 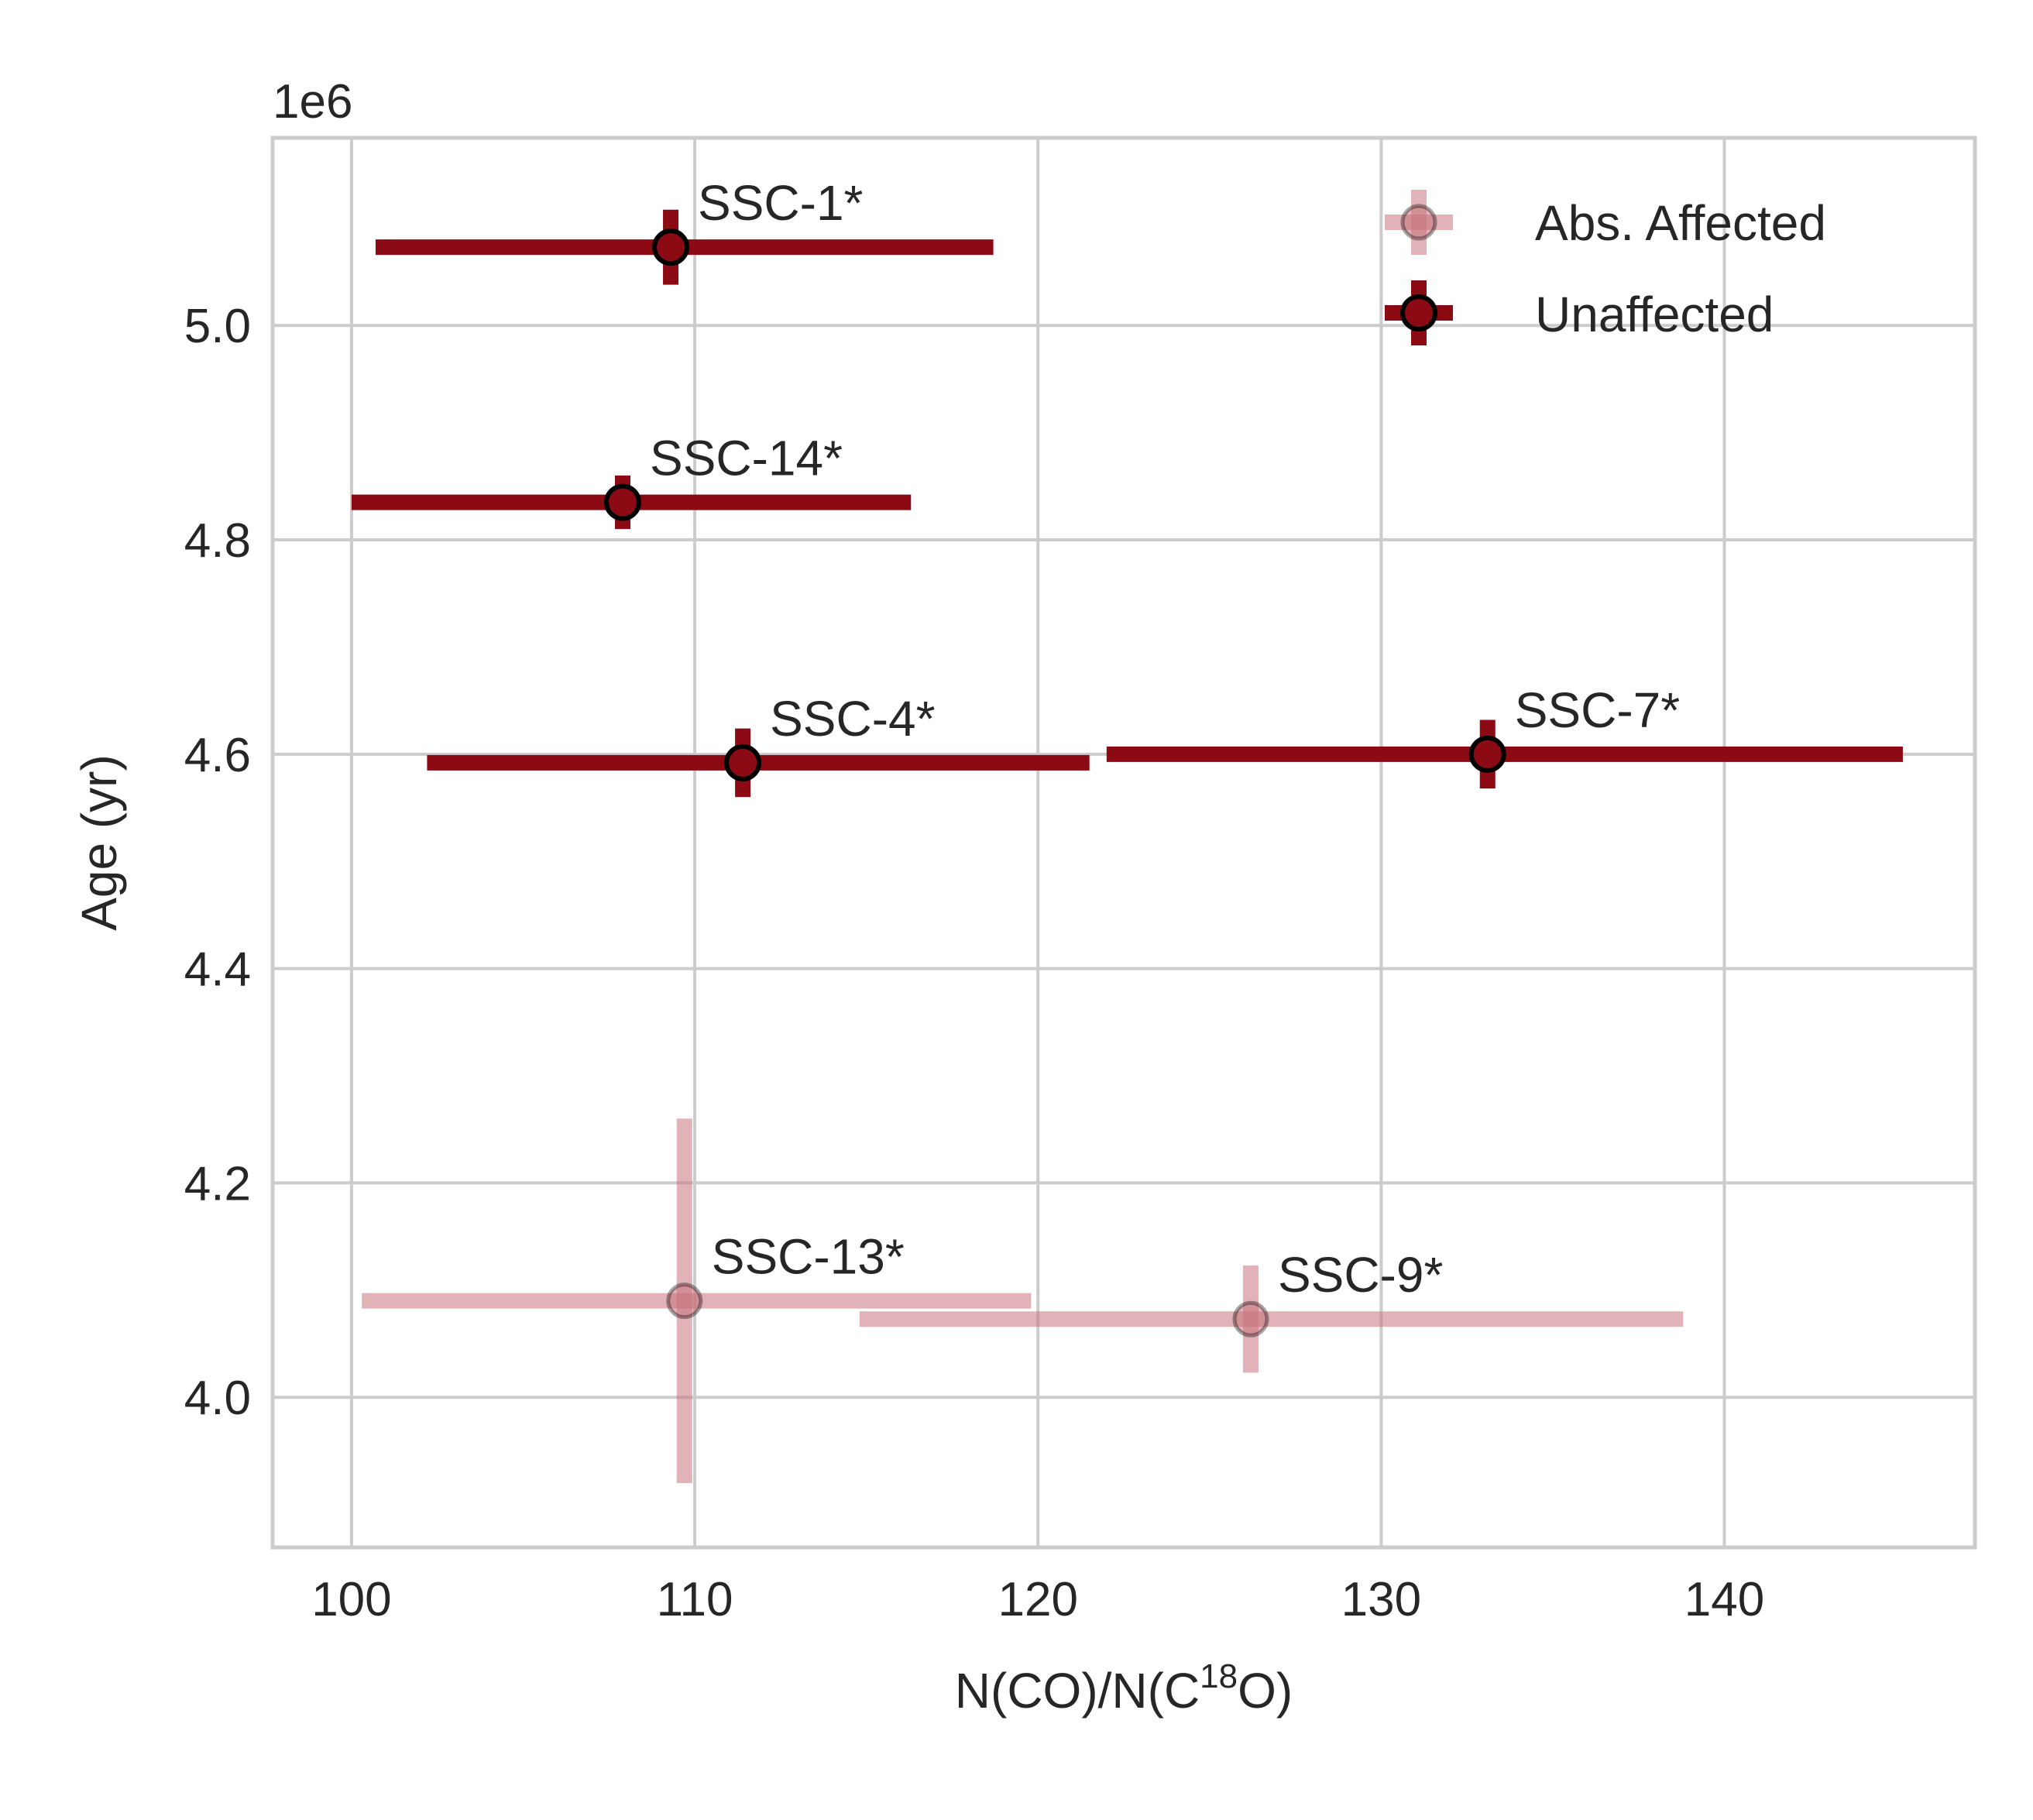 What do you see at coordinates (217, 1184) in the screenshot?
I see `y-tick-label: 4.2` at bounding box center [217, 1184].